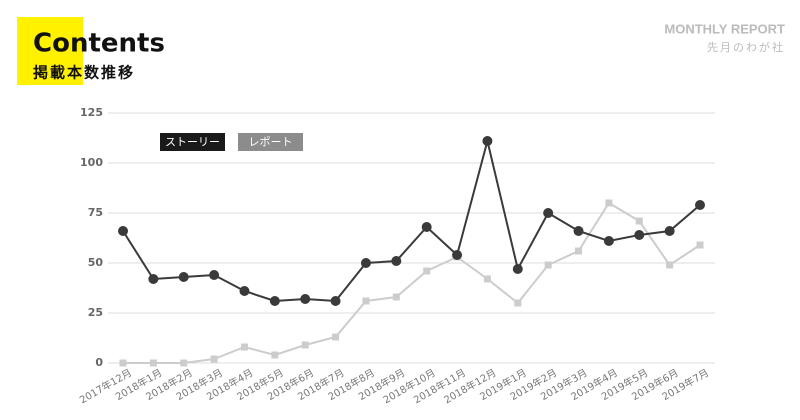 This screenshot has width=800, height=420. Describe the element at coordinates (84, 73) in the screenshot. I see `page-subtitle: 掲載本数推移` at that location.